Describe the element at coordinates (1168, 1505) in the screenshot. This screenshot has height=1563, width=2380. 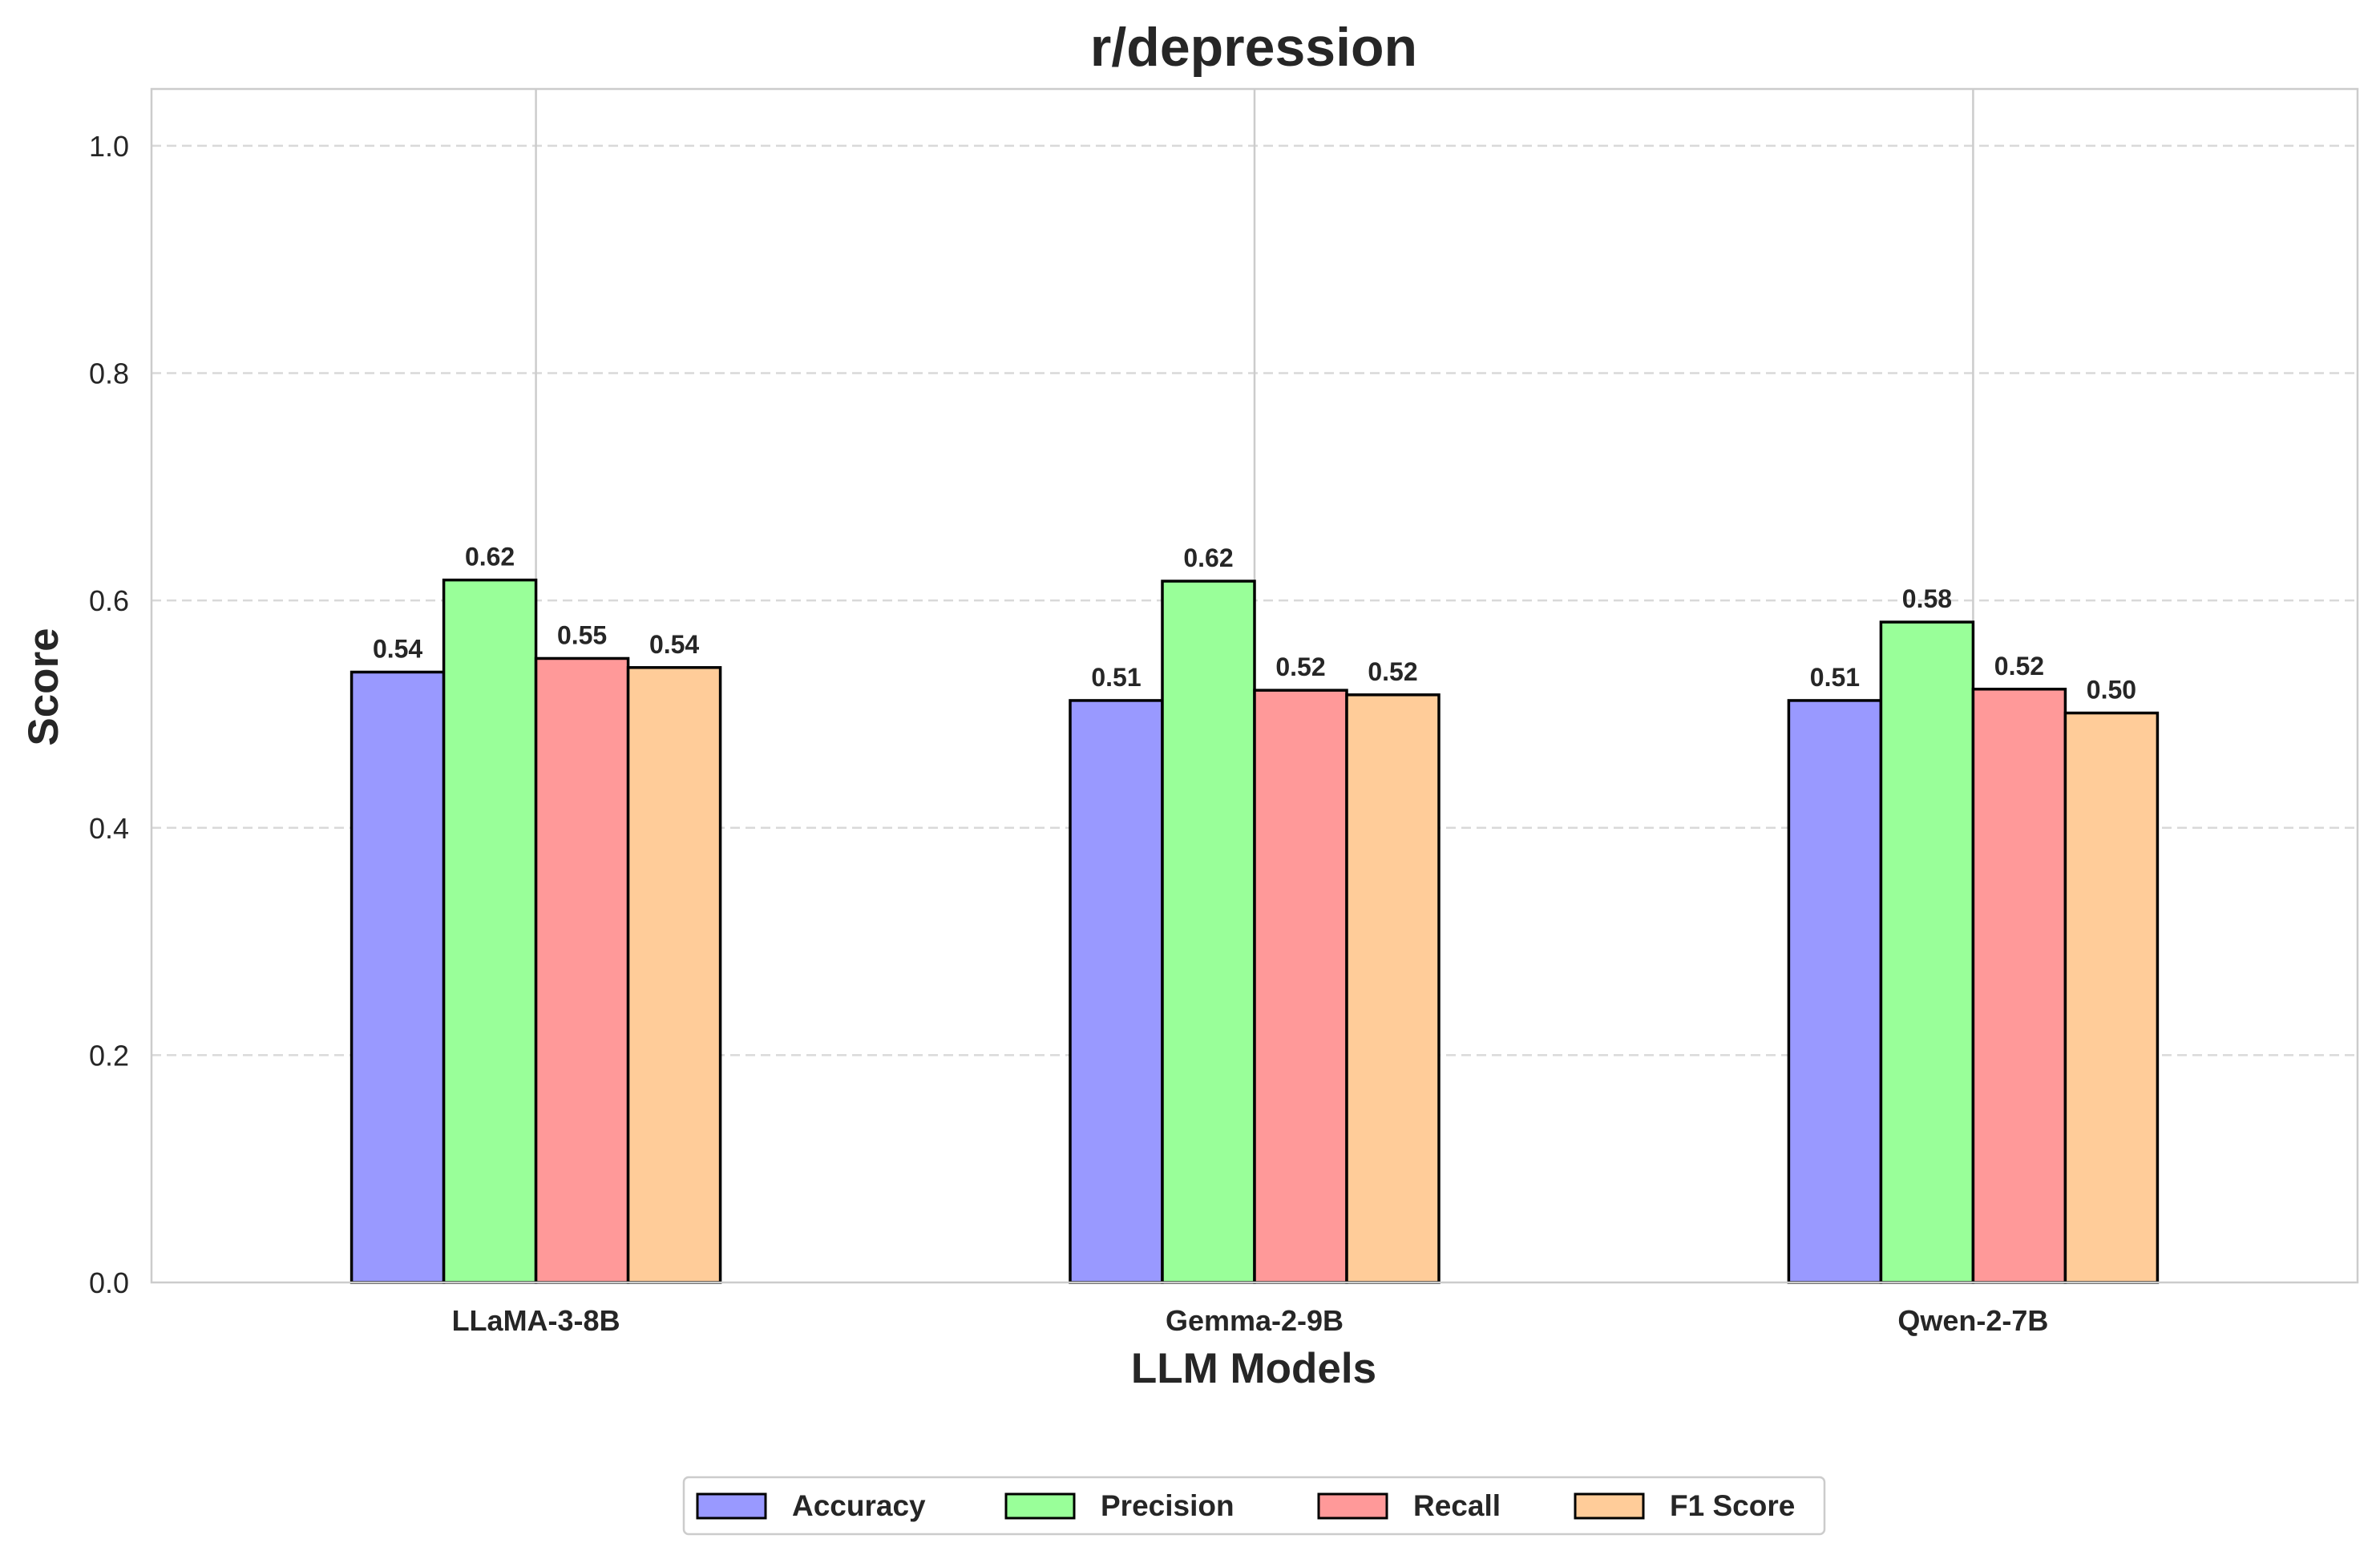
I see `legend-label: Precision` at that location.